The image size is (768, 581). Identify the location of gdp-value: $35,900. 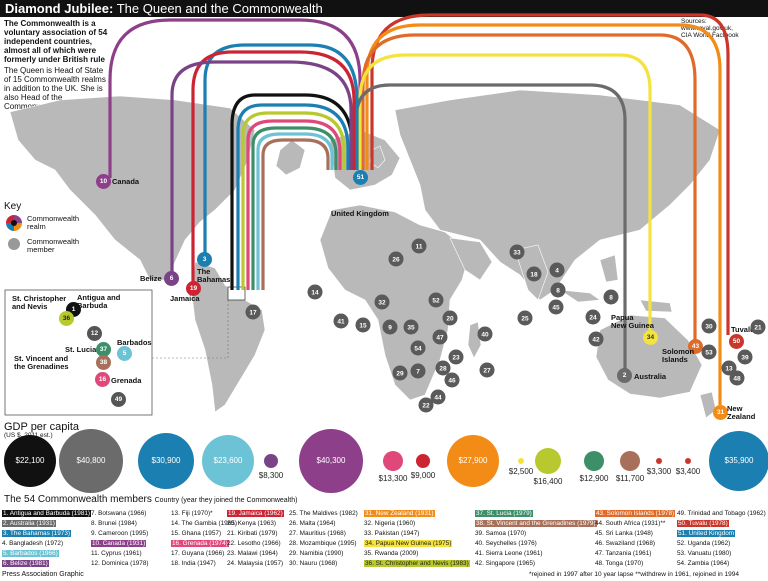
(739, 460).